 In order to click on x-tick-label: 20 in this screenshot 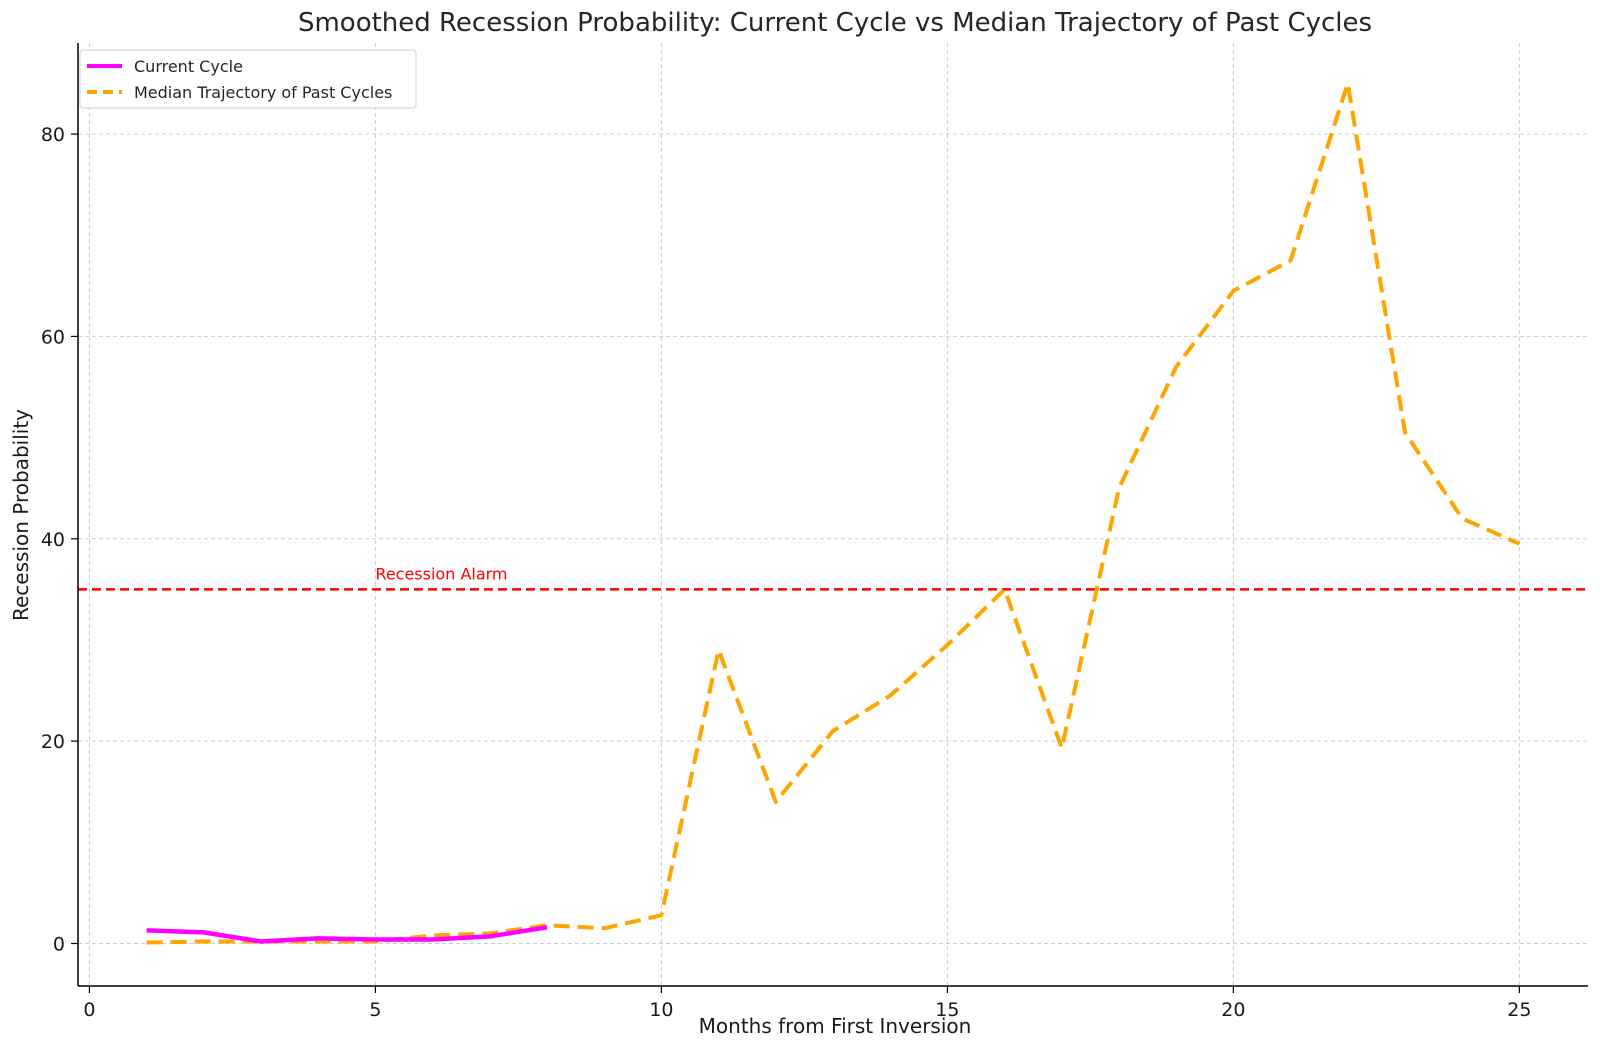, I will do `click(1233, 1010)`.